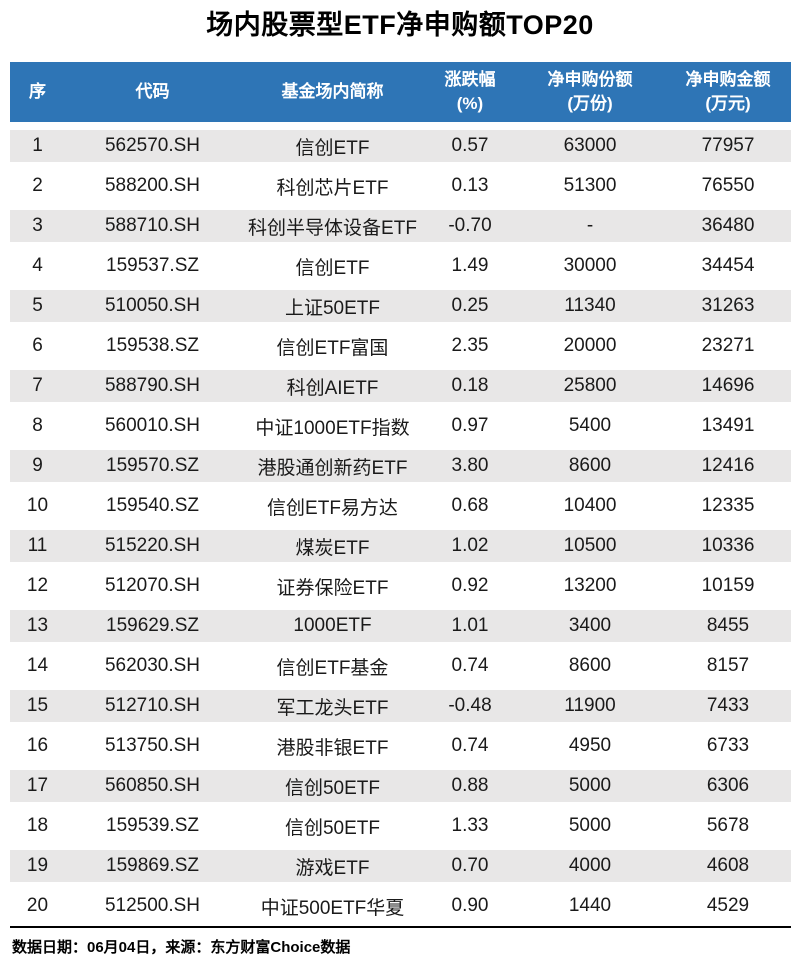 This screenshot has width=800, height=962. What do you see at coordinates (400, 786) in the screenshot?
I see `table-row: 17 560850.SH 信创50ETF 0.88 5000 6306` at bounding box center [400, 786].